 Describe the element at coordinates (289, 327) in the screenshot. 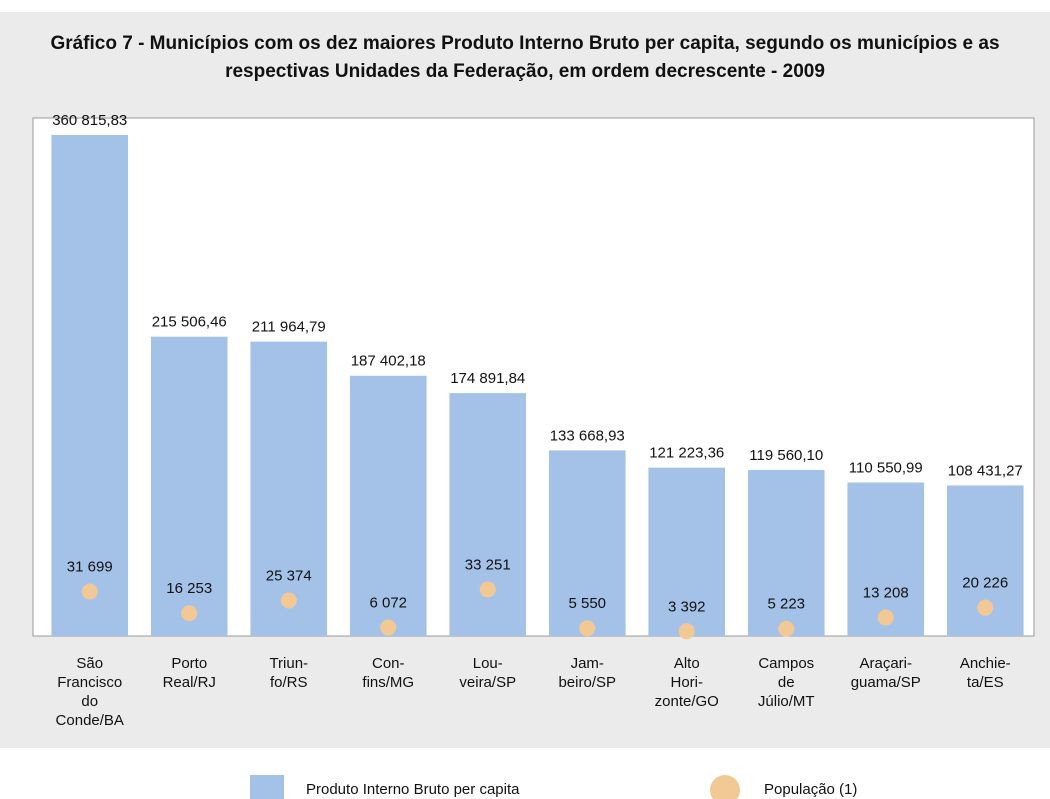

I see `bar-value-label: 211 964,79` at that location.